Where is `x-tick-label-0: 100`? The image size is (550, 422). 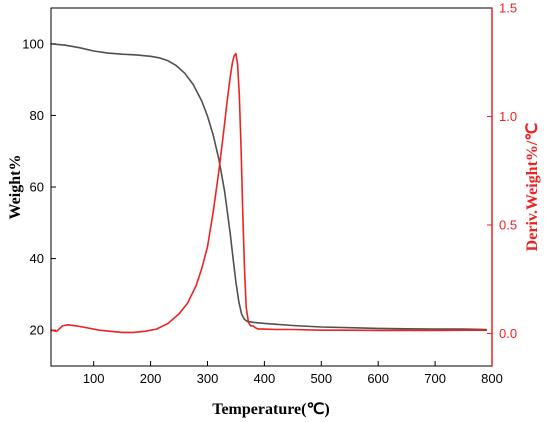 x-tick-label-0: 100 is located at coordinates (94, 378).